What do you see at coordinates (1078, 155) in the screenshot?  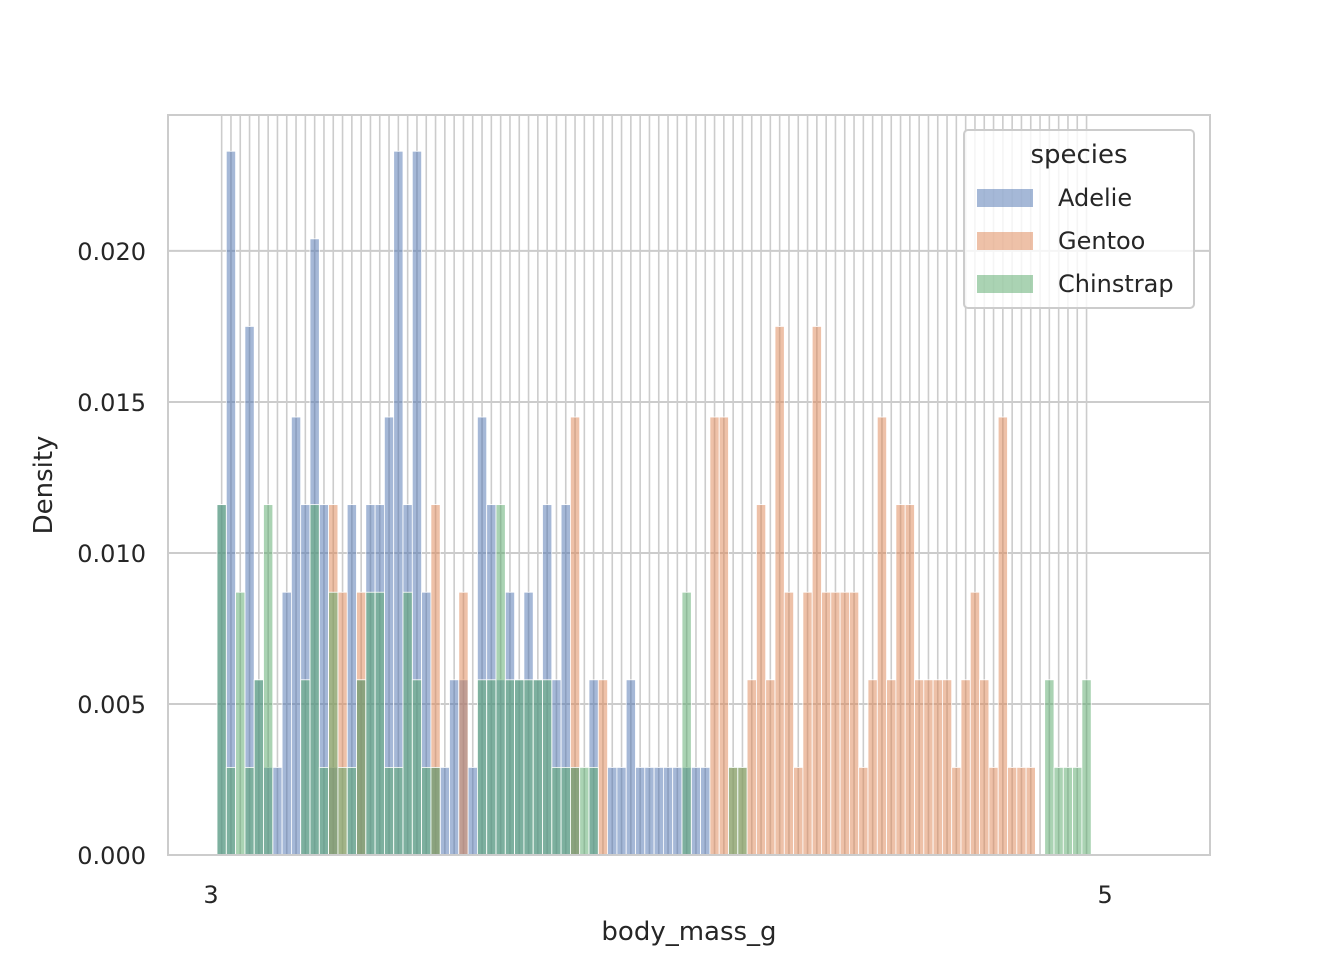 I see `legend-title: species` at bounding box center [1078, 155].